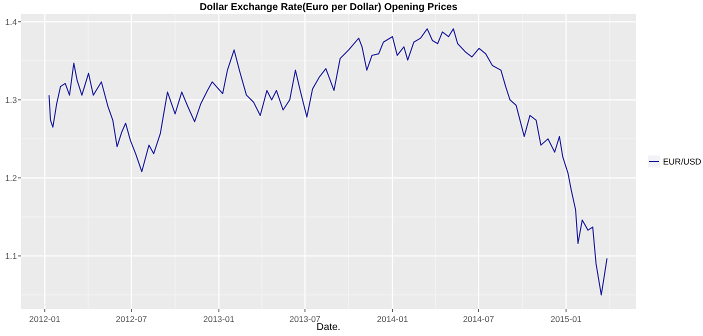 The height and width of the screenshot is (336, 703). I want to click on x-tick-label: 2015-01, so click(566, 319).